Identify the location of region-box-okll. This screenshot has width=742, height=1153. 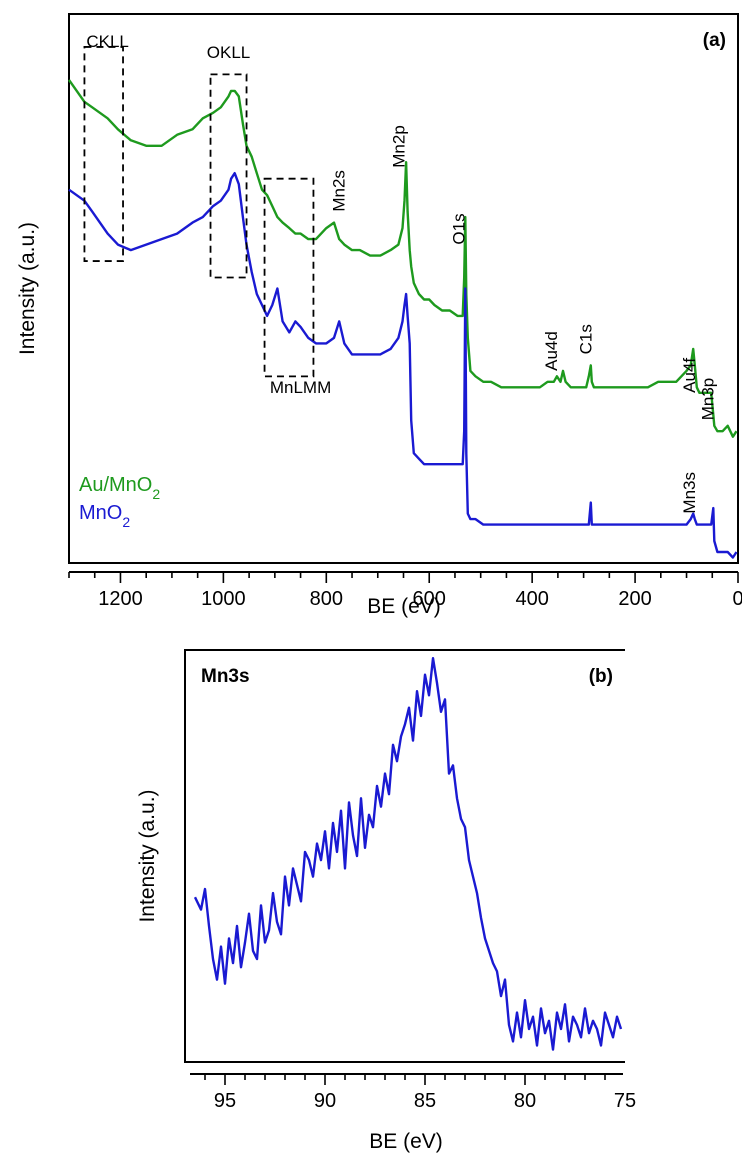
(228, 176).